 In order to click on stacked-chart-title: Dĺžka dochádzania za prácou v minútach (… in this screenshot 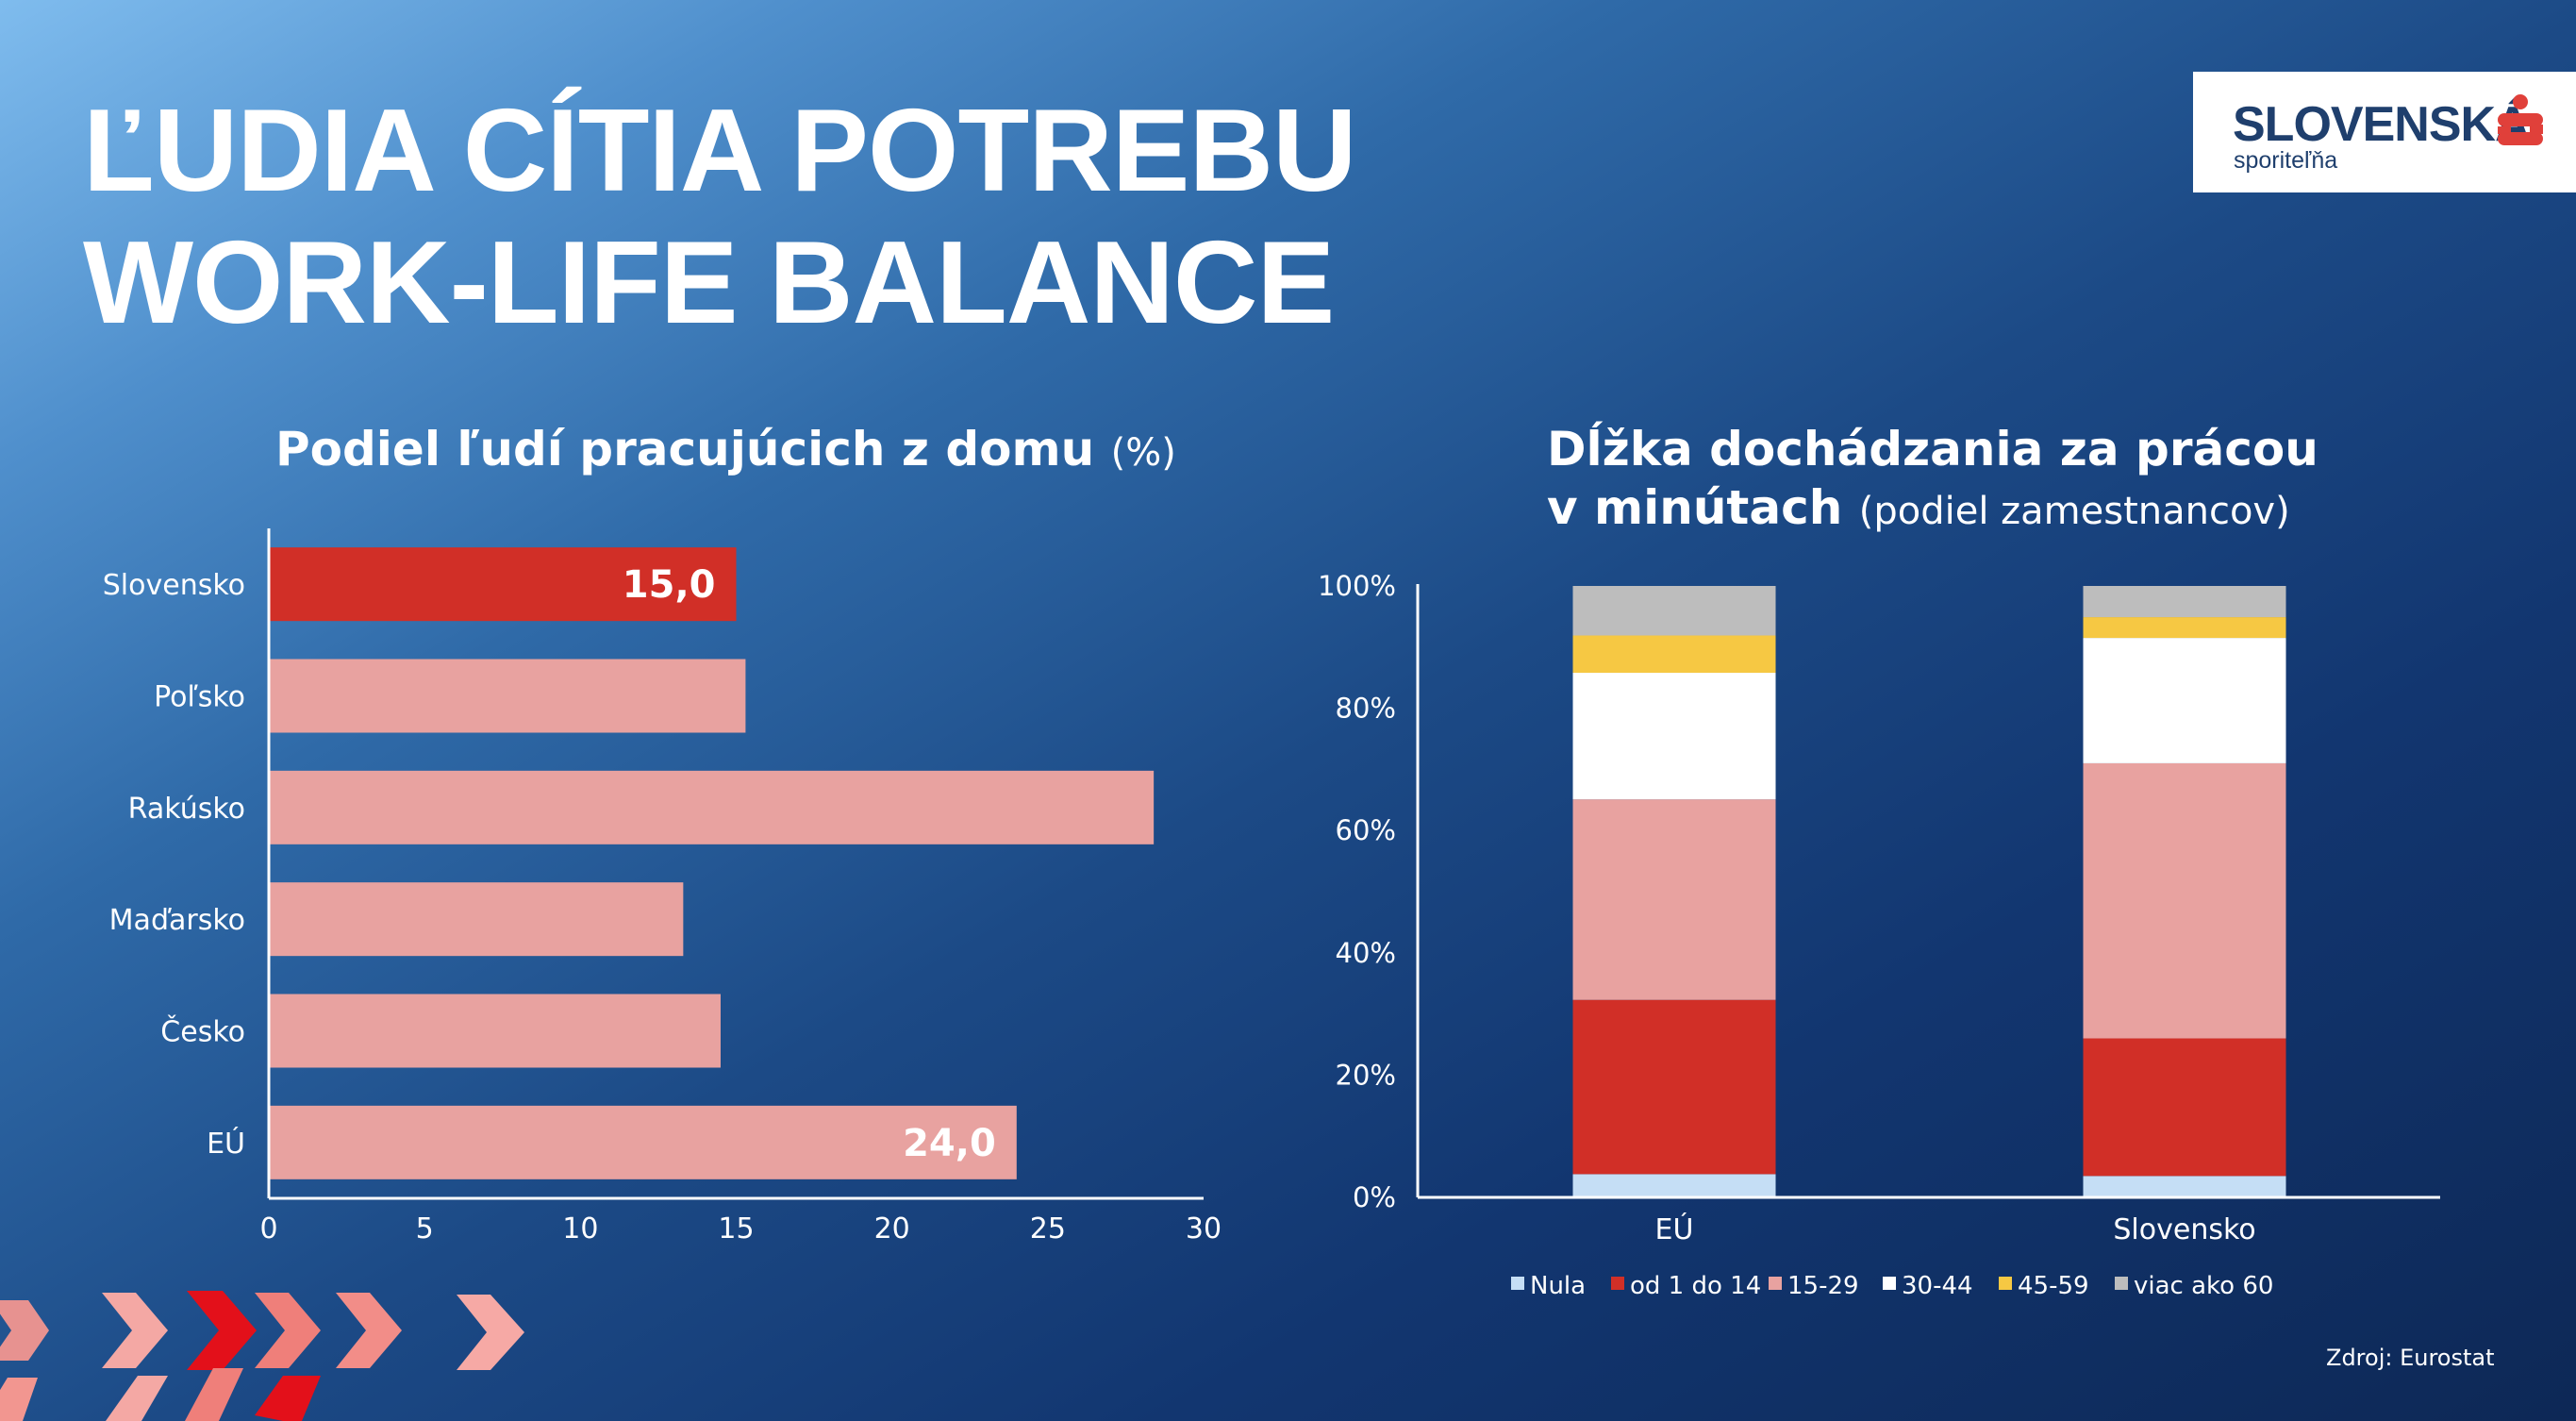, I will do `click(1933, 480)`.